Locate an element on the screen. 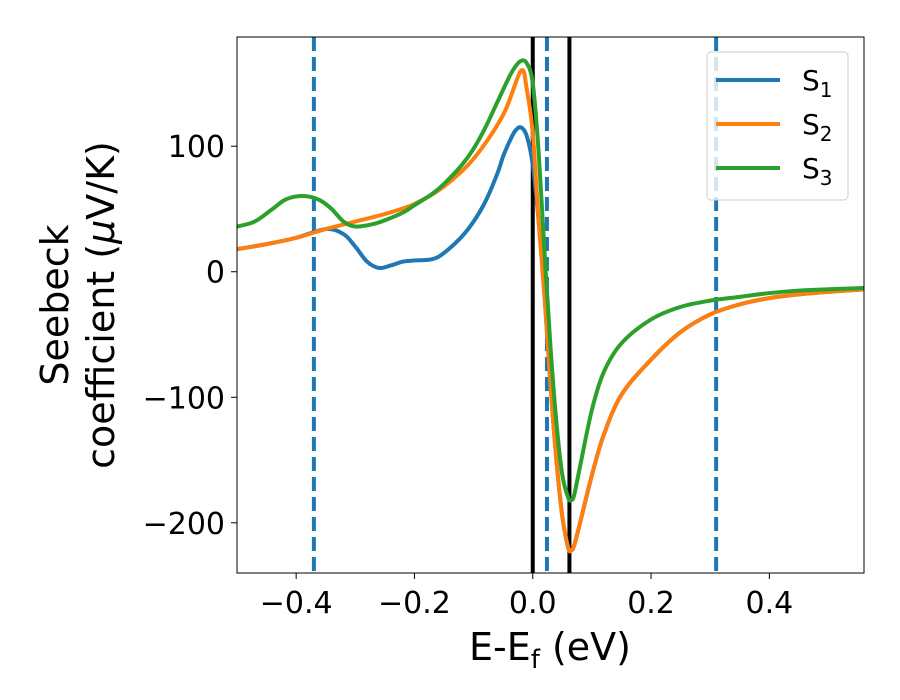  y-tick-label: −100 is located at coordinates (184, 398).